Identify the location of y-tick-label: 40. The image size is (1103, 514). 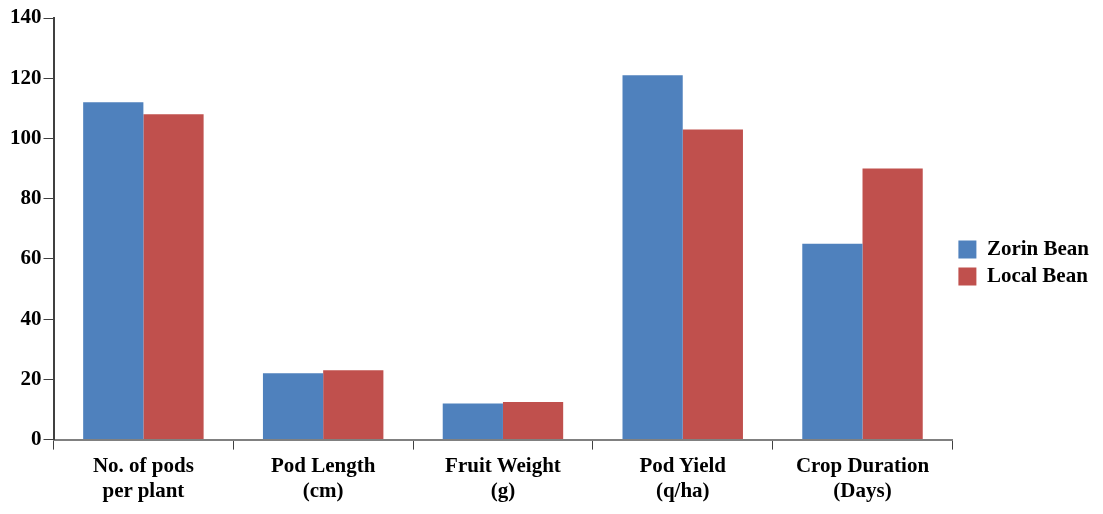
(31, 317).